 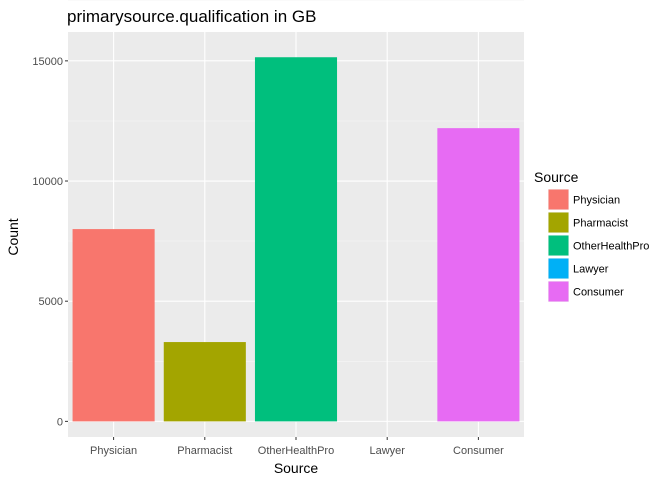 I want to click on legend-title: Source, so click(x=556, y=177).